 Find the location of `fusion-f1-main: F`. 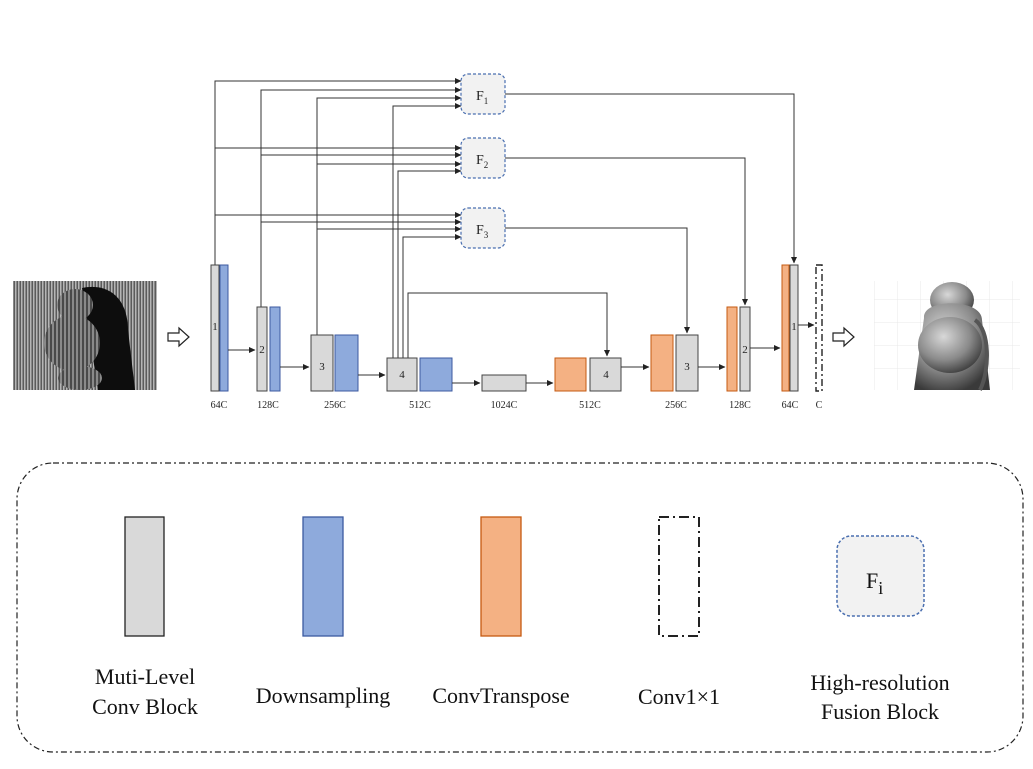

fusion-f1-main: F is located at coordinates (480, 96).